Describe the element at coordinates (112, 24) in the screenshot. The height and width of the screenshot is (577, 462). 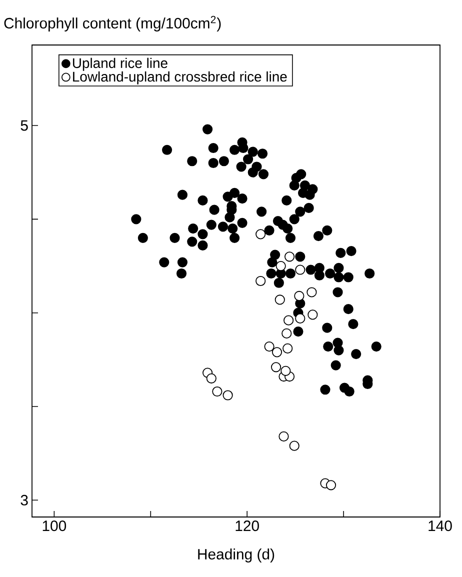
I see `y-axis-title: Chlorophyll content (mg/100cm$^{2}$)` at that location.